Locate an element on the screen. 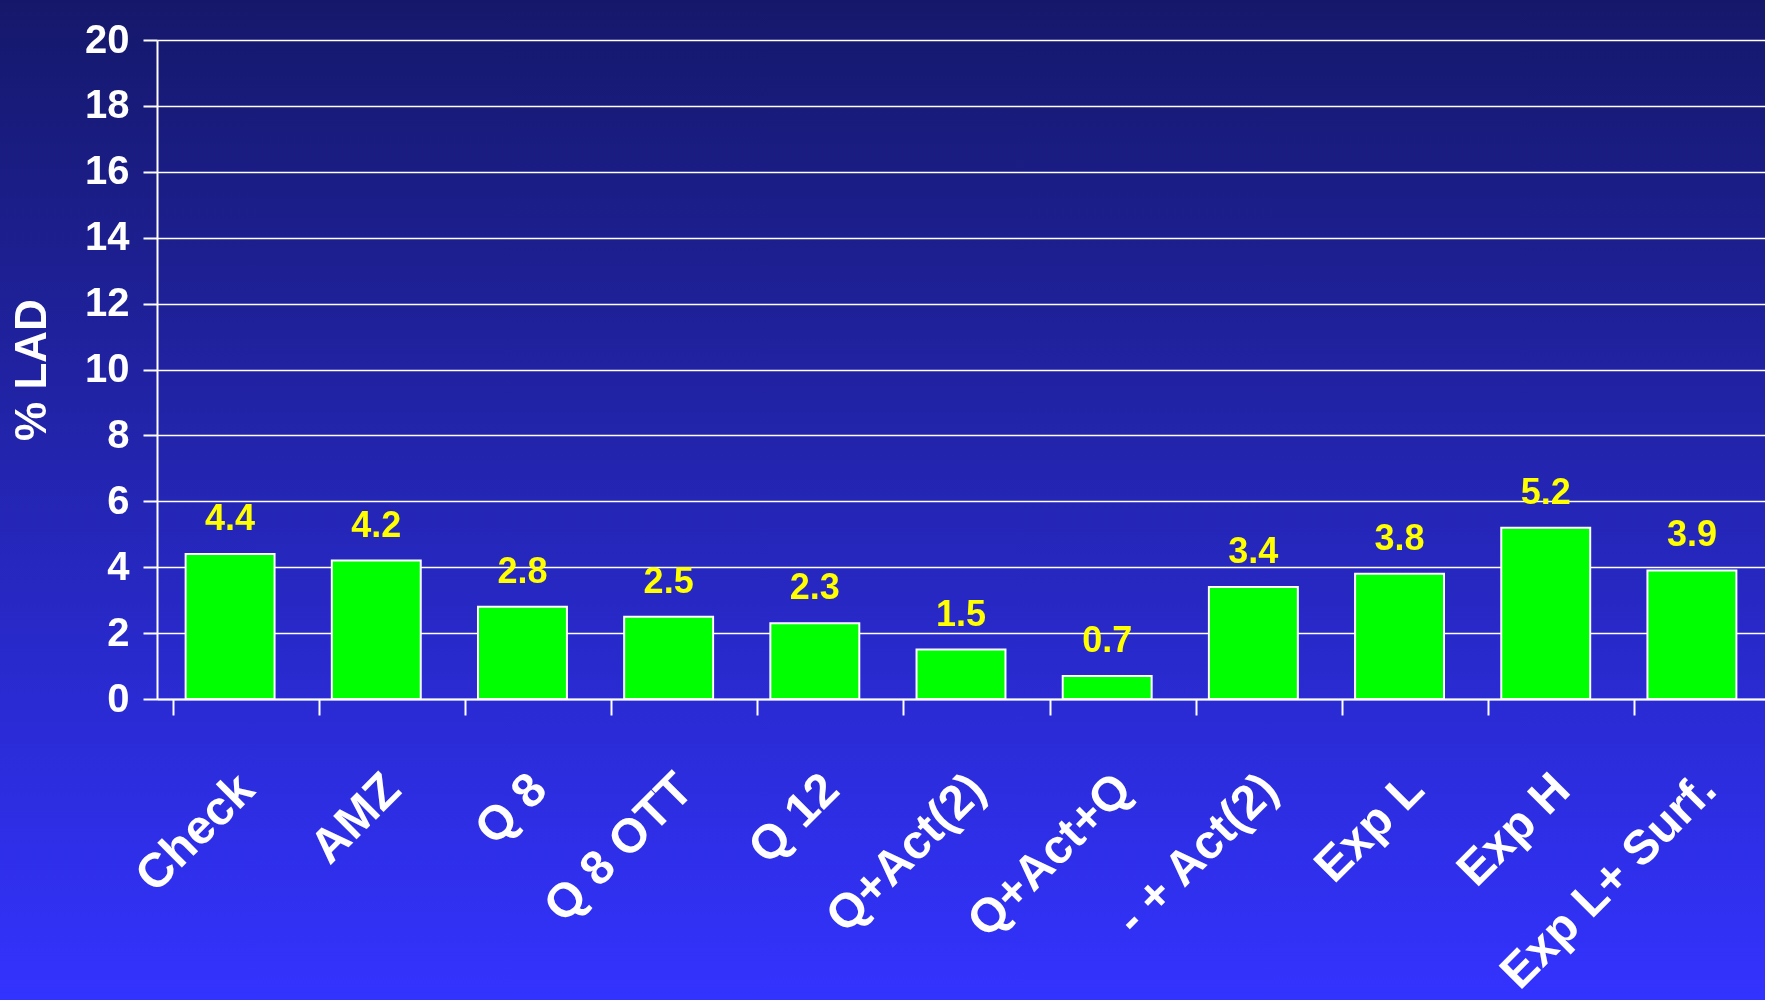  y-tick-label: 14 is located at coordinates (108, 236).